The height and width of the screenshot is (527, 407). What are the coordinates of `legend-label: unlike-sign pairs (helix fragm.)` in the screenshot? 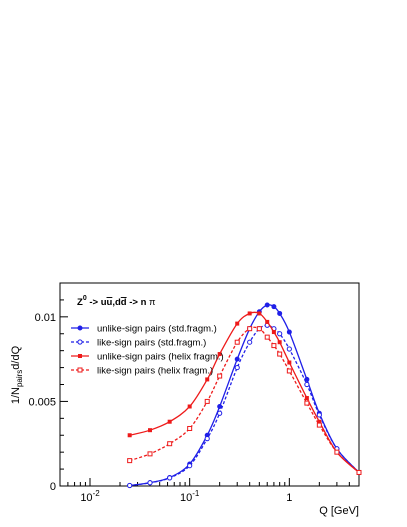 It's located at (160, 357).